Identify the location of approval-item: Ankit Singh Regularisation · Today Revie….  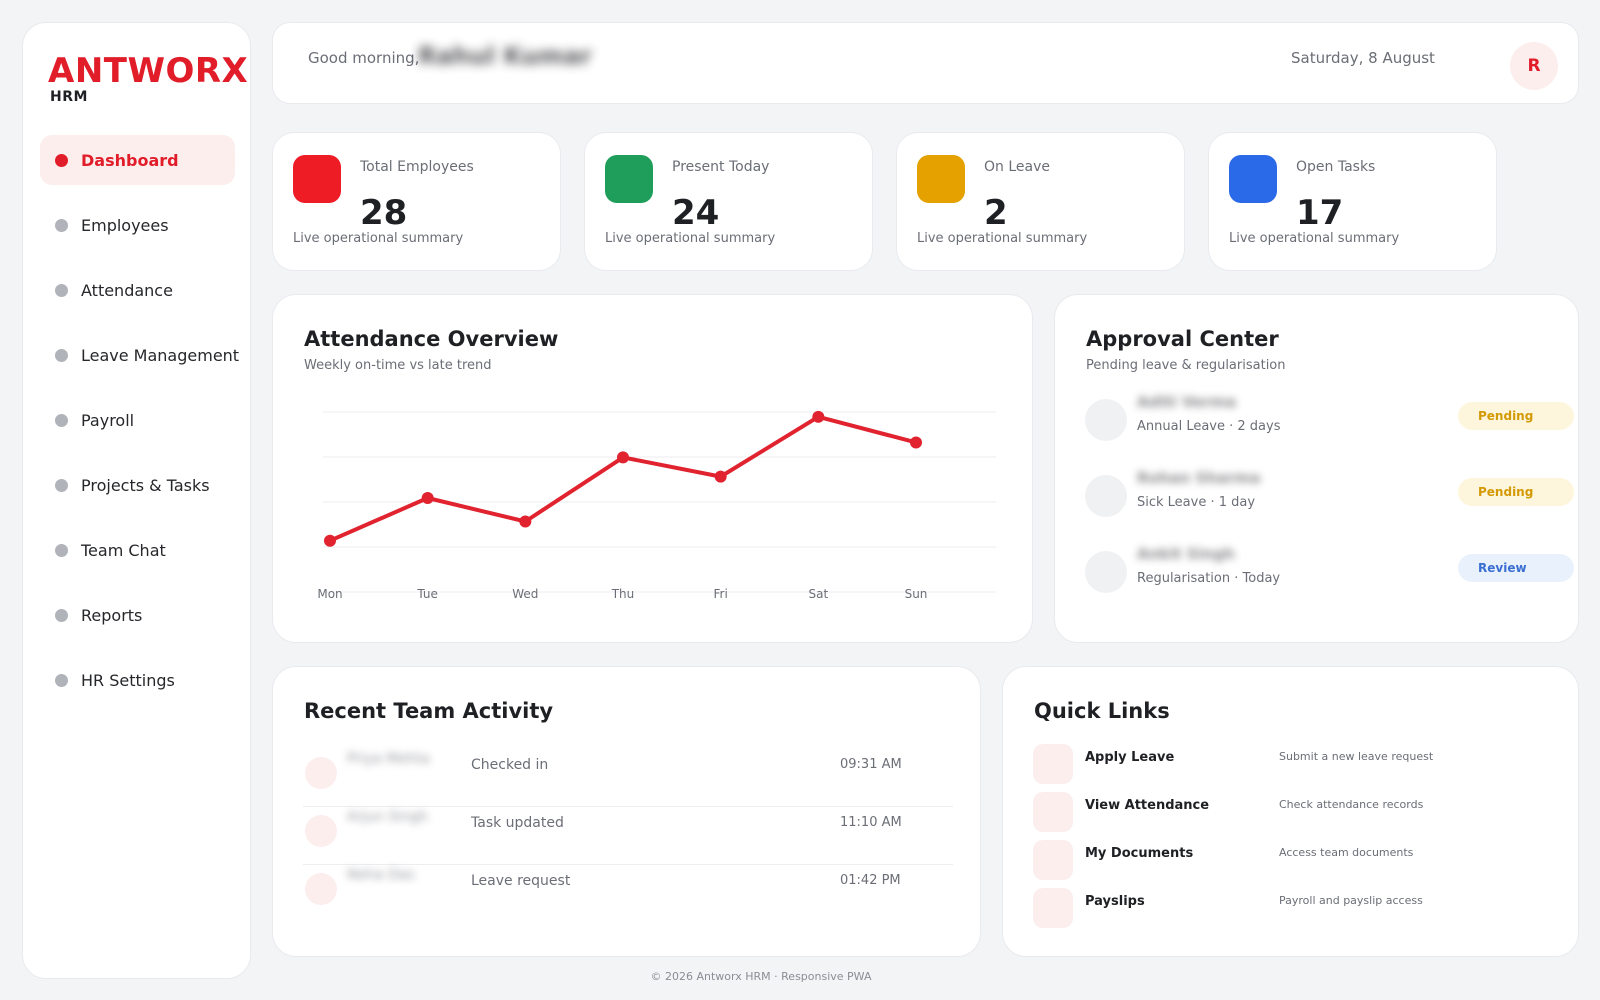
(1329, 576).